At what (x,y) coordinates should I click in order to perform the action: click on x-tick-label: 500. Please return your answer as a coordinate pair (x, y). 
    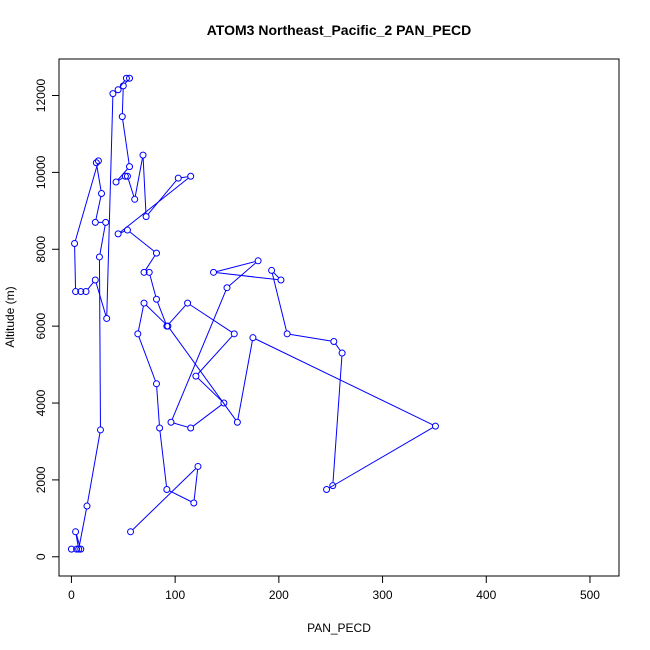
    Looking at the image, I should click on (590, 595).